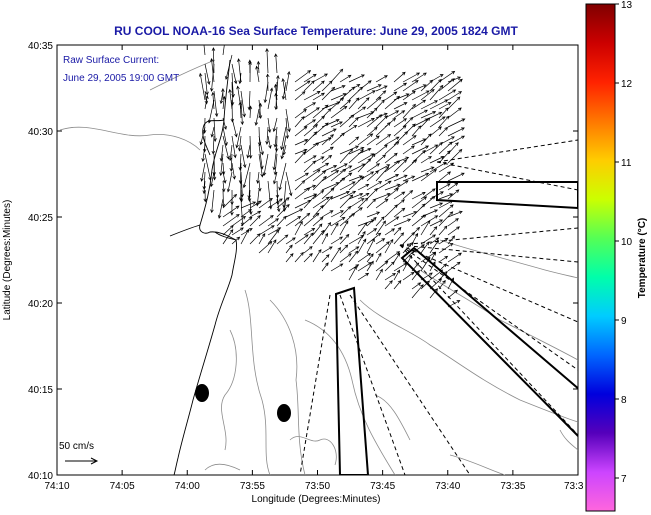  What do you see at coordinates (627, 242) in the screenshot?
I see `colorbar-tick-label: 10` at bounding box center [627, 242].